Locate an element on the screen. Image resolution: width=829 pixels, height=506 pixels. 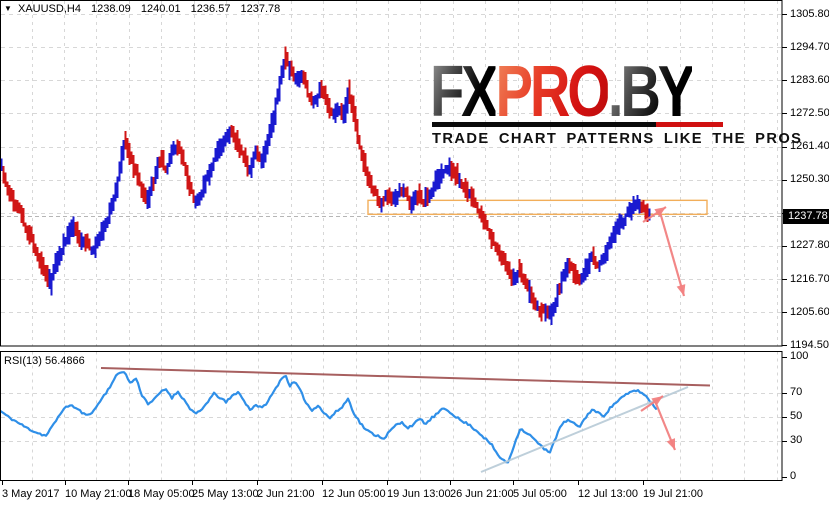
time-axis-label: 19 Jun 13:00 is located at coordinates (419, 494).